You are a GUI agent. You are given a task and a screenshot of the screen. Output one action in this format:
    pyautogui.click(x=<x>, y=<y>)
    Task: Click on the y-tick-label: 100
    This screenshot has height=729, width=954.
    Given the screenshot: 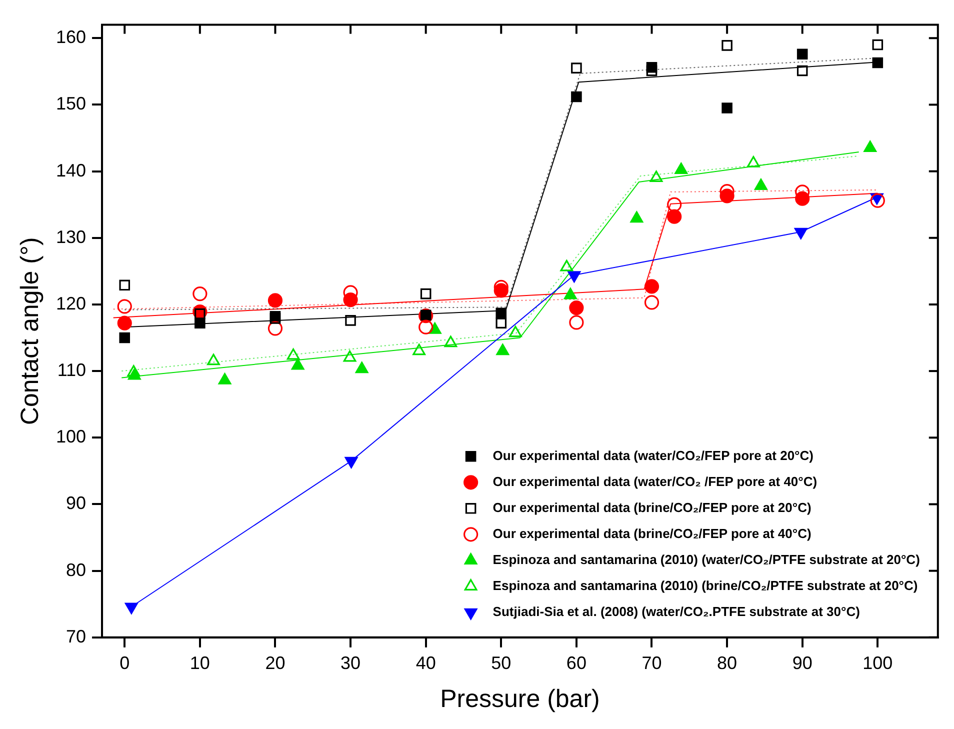 What is the action you would take?
    pyautogui.click(x=71, y=436)
    